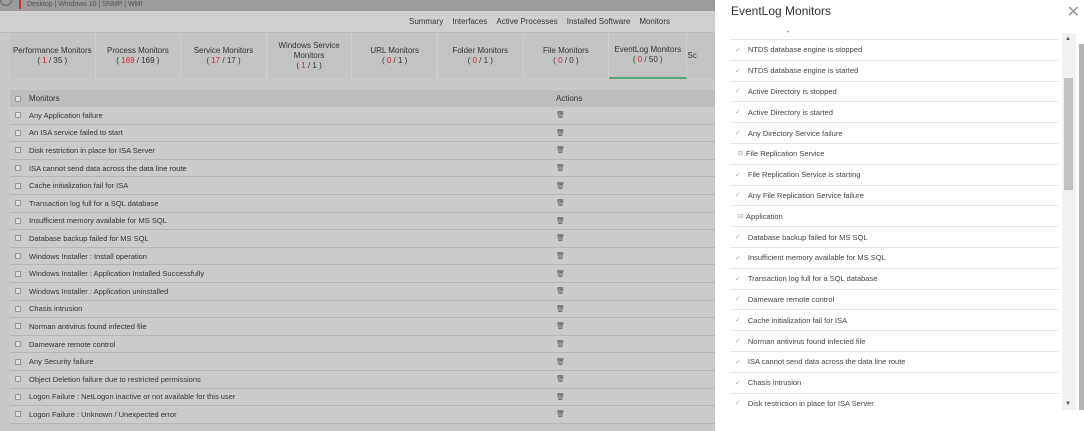 This screenshot has width=1084, height=431. What do you see at coordinates (88, 256) in the screenshot?
I see `monitor-name: Windows Installer : Install operation` at bounding box center [88, 256].